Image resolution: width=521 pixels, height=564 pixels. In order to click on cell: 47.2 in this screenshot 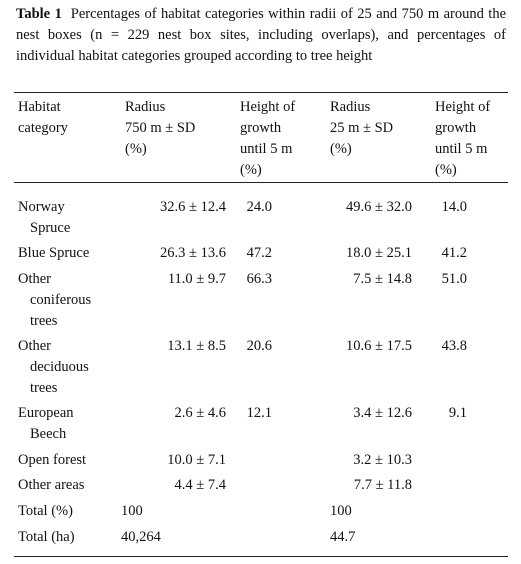, I will do `click(259, 253)`.